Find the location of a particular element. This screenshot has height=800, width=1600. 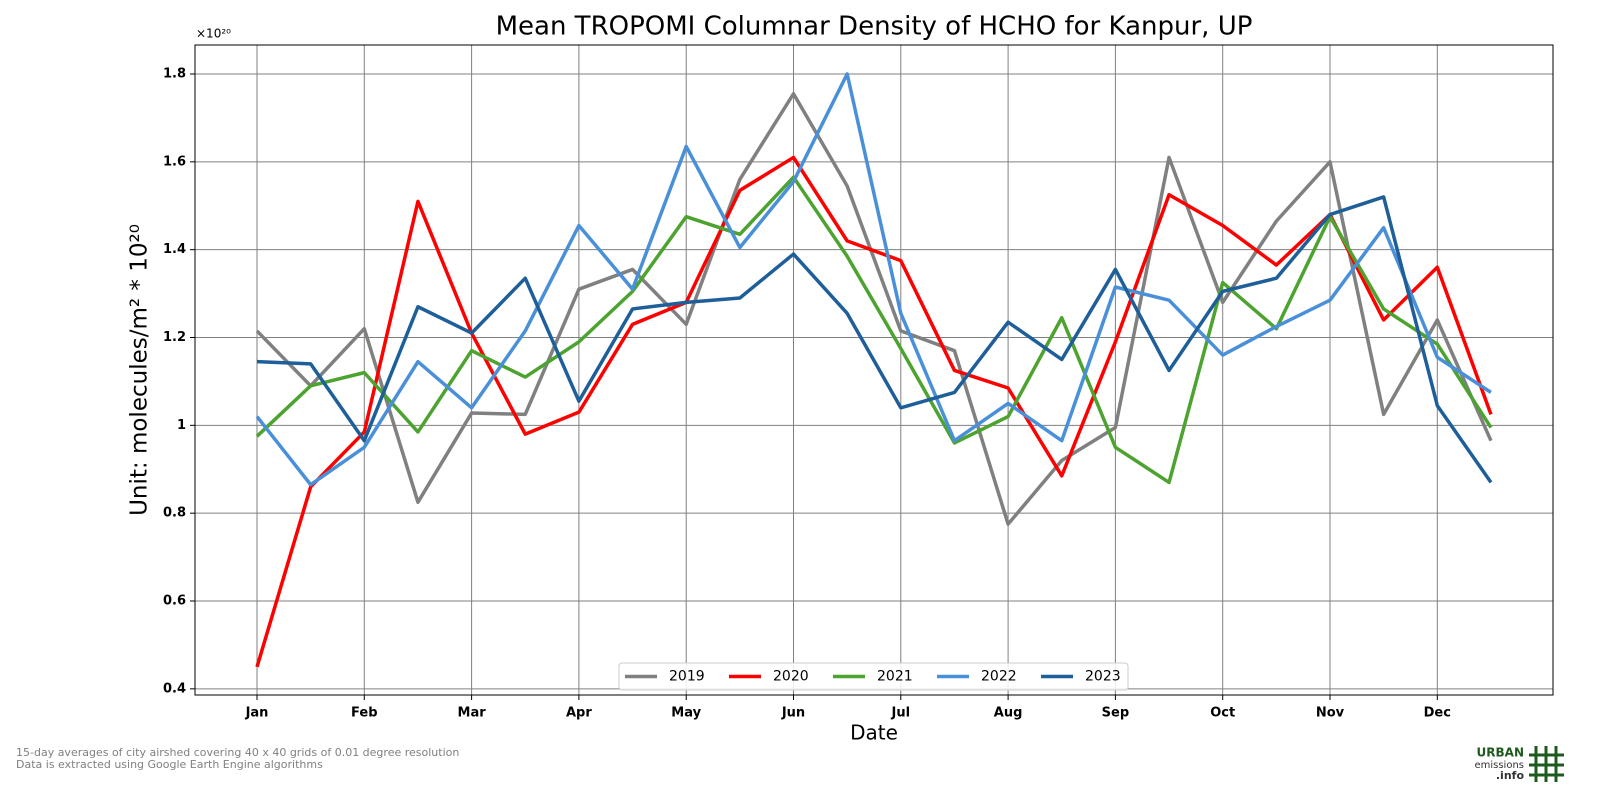

x-tick-label: Sep is located at coordinates (1116, 713).